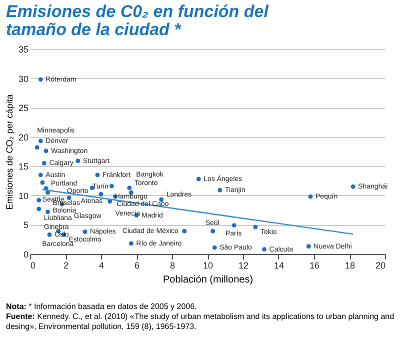  Describe the element at coordinates (243, 265) in the screenshot. I see `x-tick-label: 12` at that location.